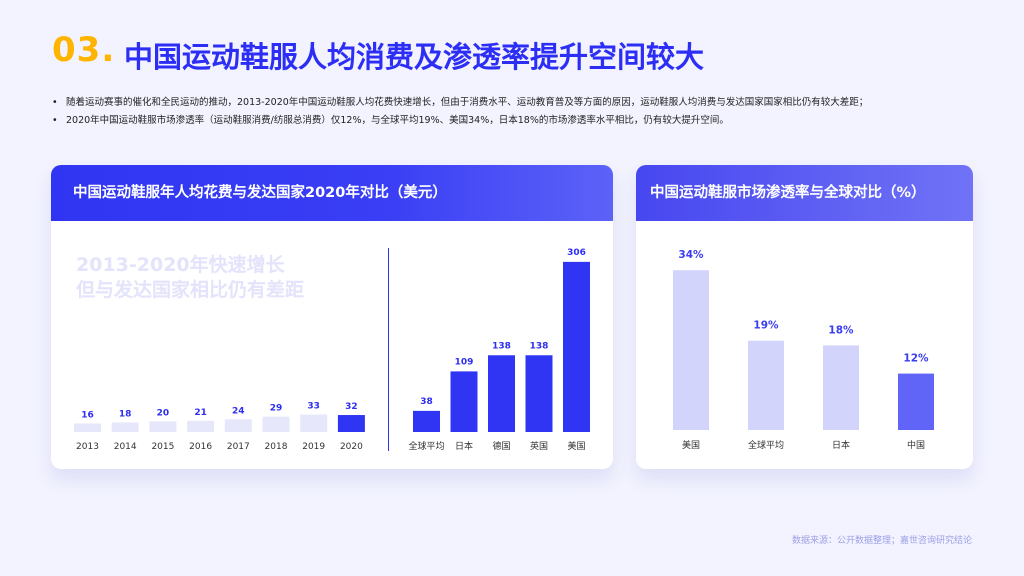 The height and width of the screenshot is (576, 1024). What do you see at coordinates (276, 409) in the screenshot?
I see `bar-value-label: 29` at bounding box center [276, 409].